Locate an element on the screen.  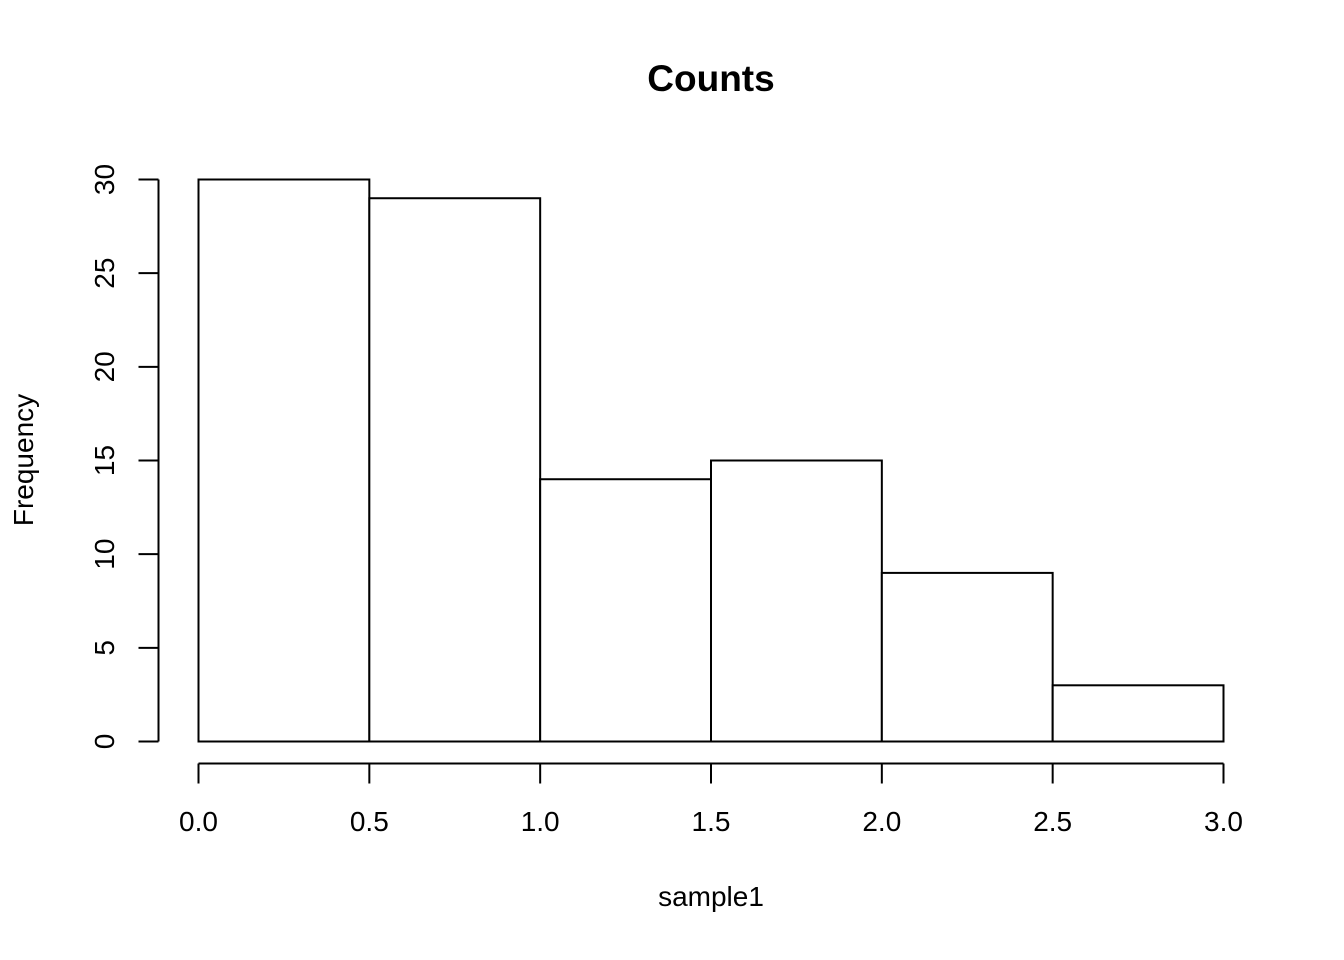
y-tick-label: 20 is located at coordinates (104, 366).